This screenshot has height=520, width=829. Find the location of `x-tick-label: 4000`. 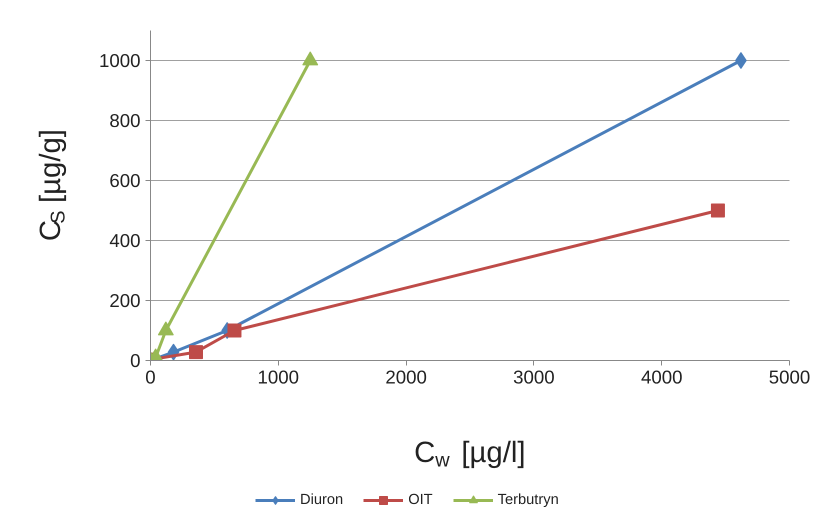

x-tick-label: 4000 is located at coordinates (661, 377).